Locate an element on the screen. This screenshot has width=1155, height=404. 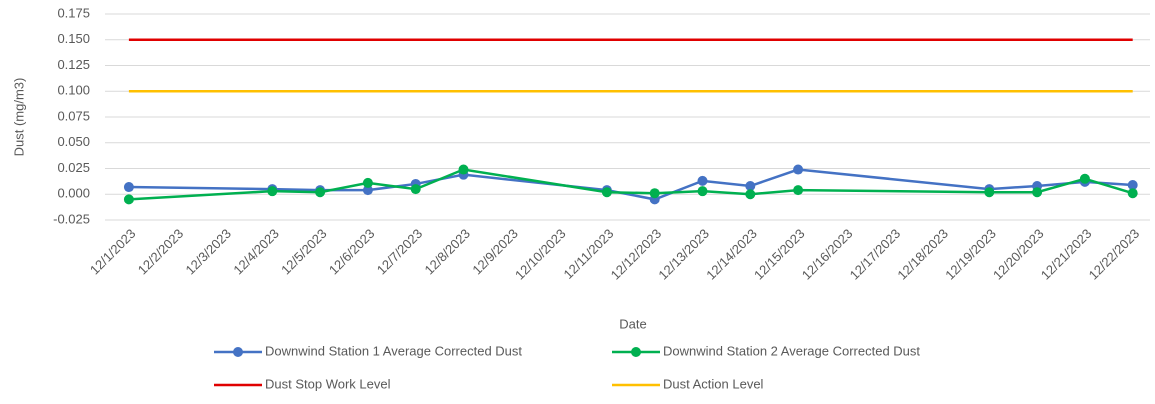
y-axis-title: Dust (mg/m3) is located at coordinates (18, 117).